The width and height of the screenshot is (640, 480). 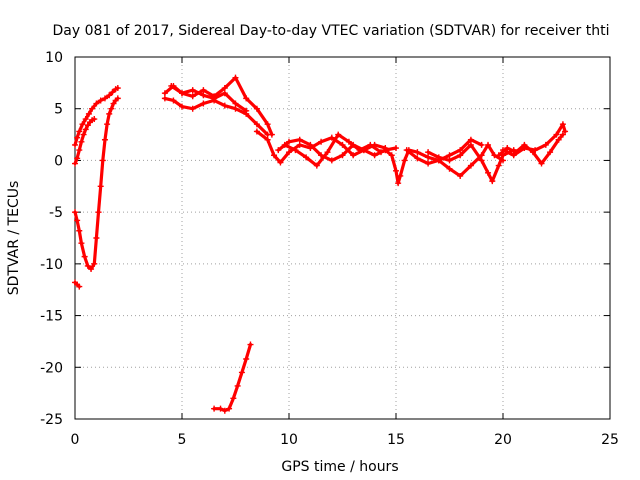 I want to click on y-tick-label: 5, so click(x=58, y=110).